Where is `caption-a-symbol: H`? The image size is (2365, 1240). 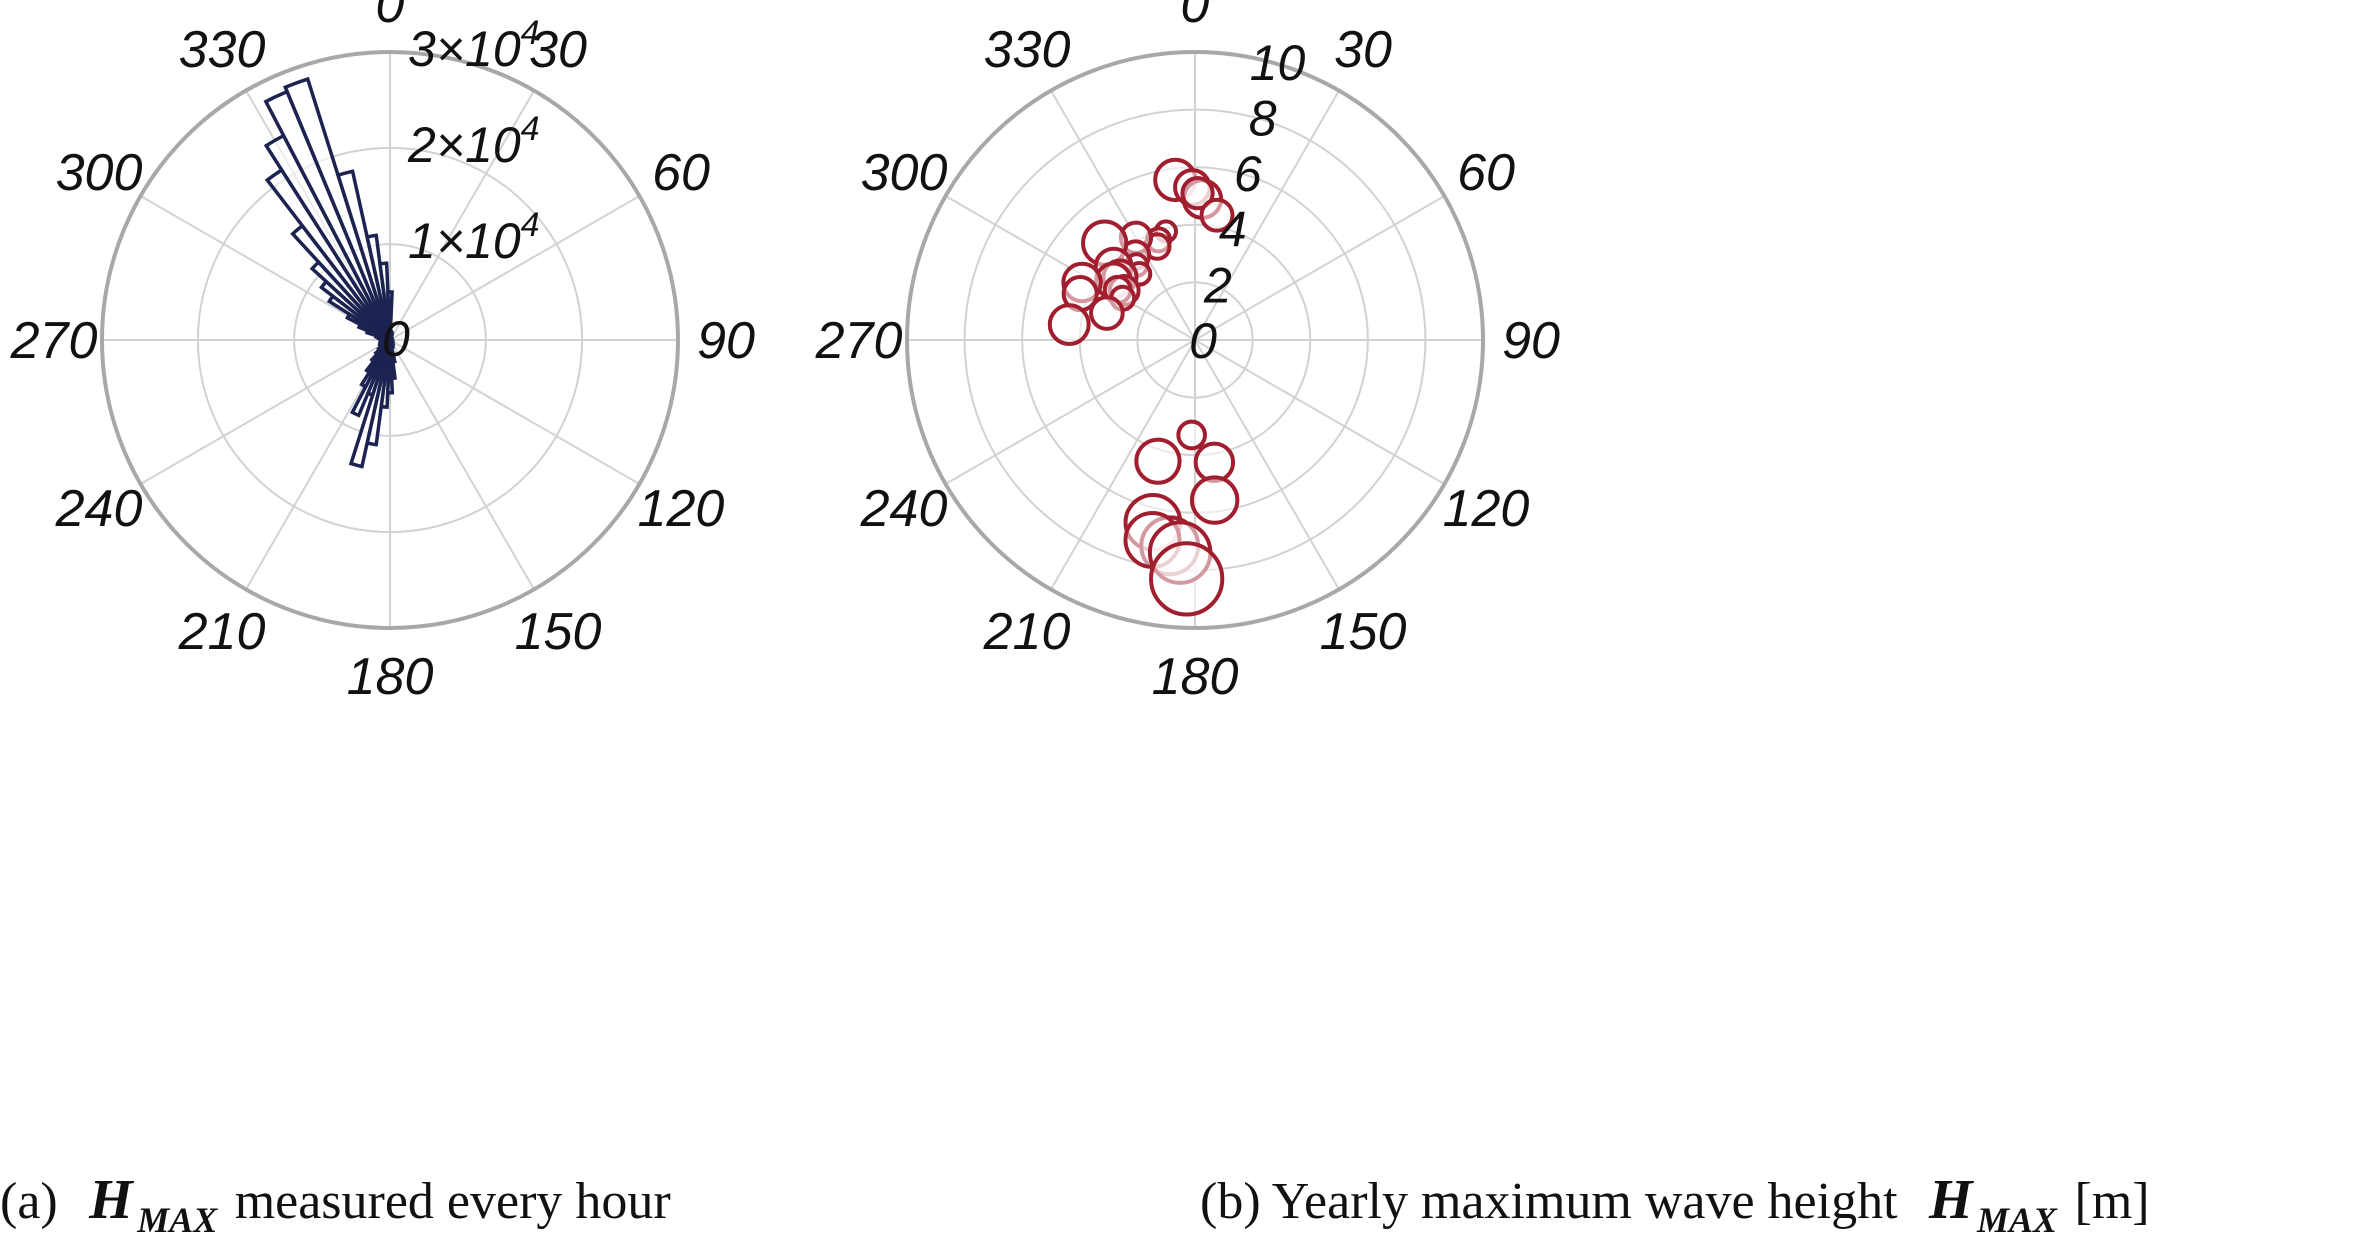 caption-a-symbol: H is located at coordinates (111, 1200).